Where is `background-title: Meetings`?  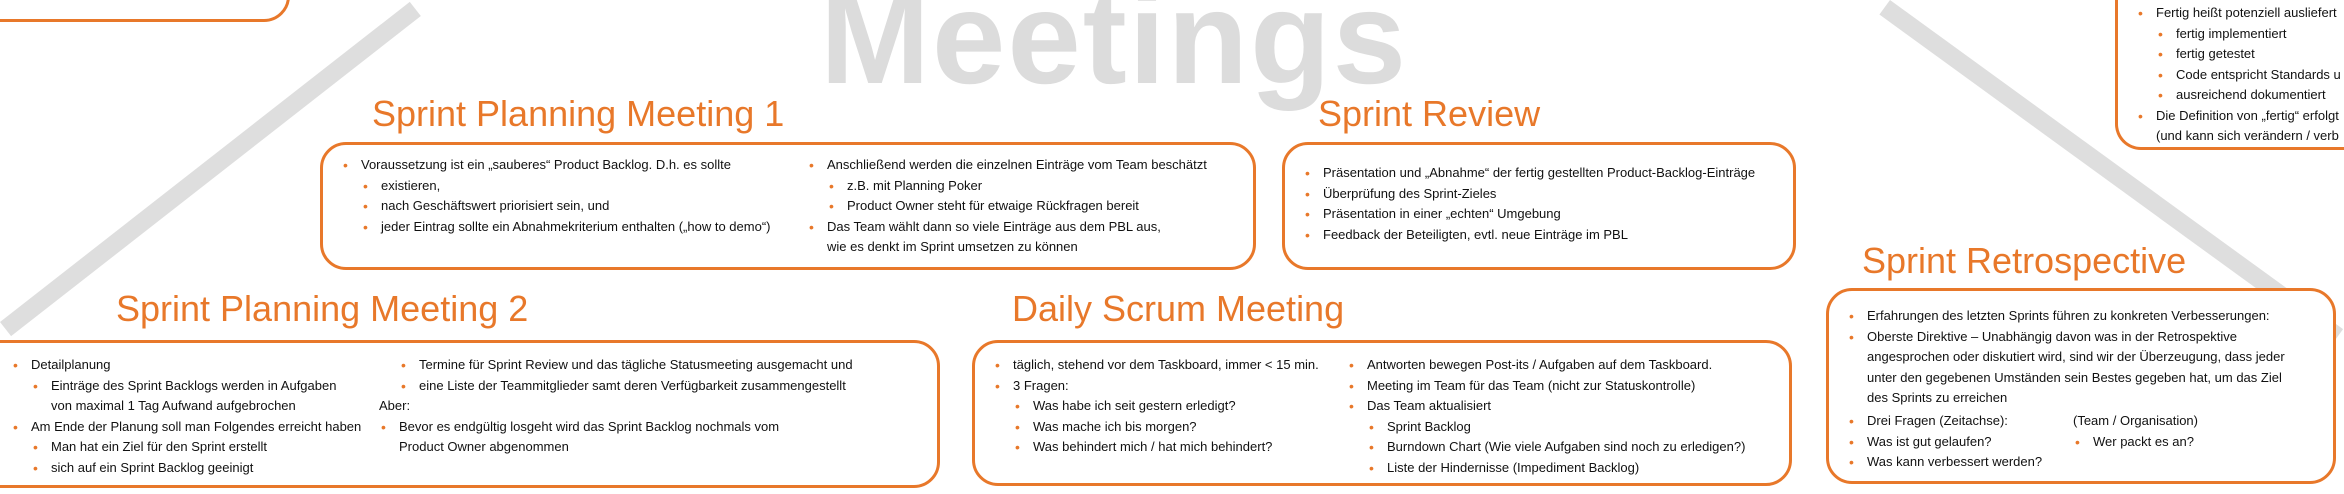 background-title: Meetings is located at coordinates (1114, 55).